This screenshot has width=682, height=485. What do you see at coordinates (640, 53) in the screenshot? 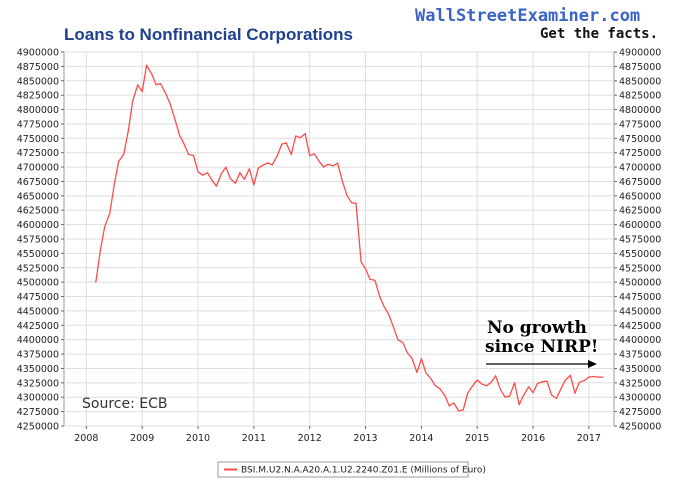
I see `y-tick-label-right: 4900000` at bounding box center [640, 53].